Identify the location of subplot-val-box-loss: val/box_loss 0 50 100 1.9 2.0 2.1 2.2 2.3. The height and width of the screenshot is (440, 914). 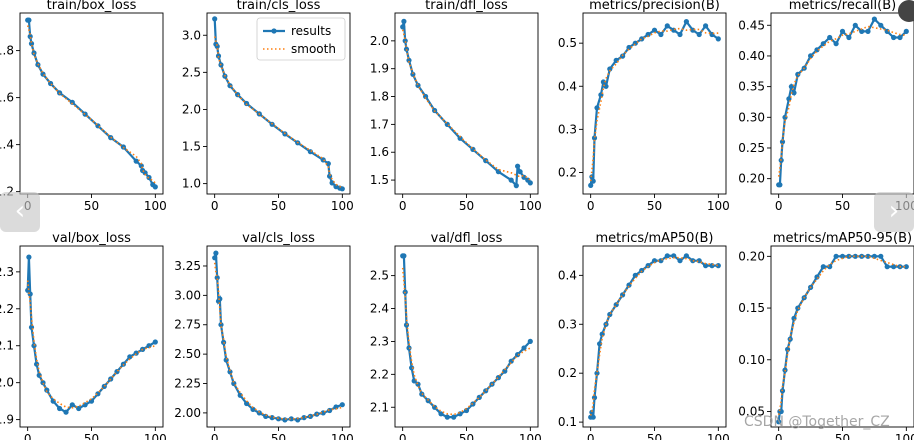
(83, 335).